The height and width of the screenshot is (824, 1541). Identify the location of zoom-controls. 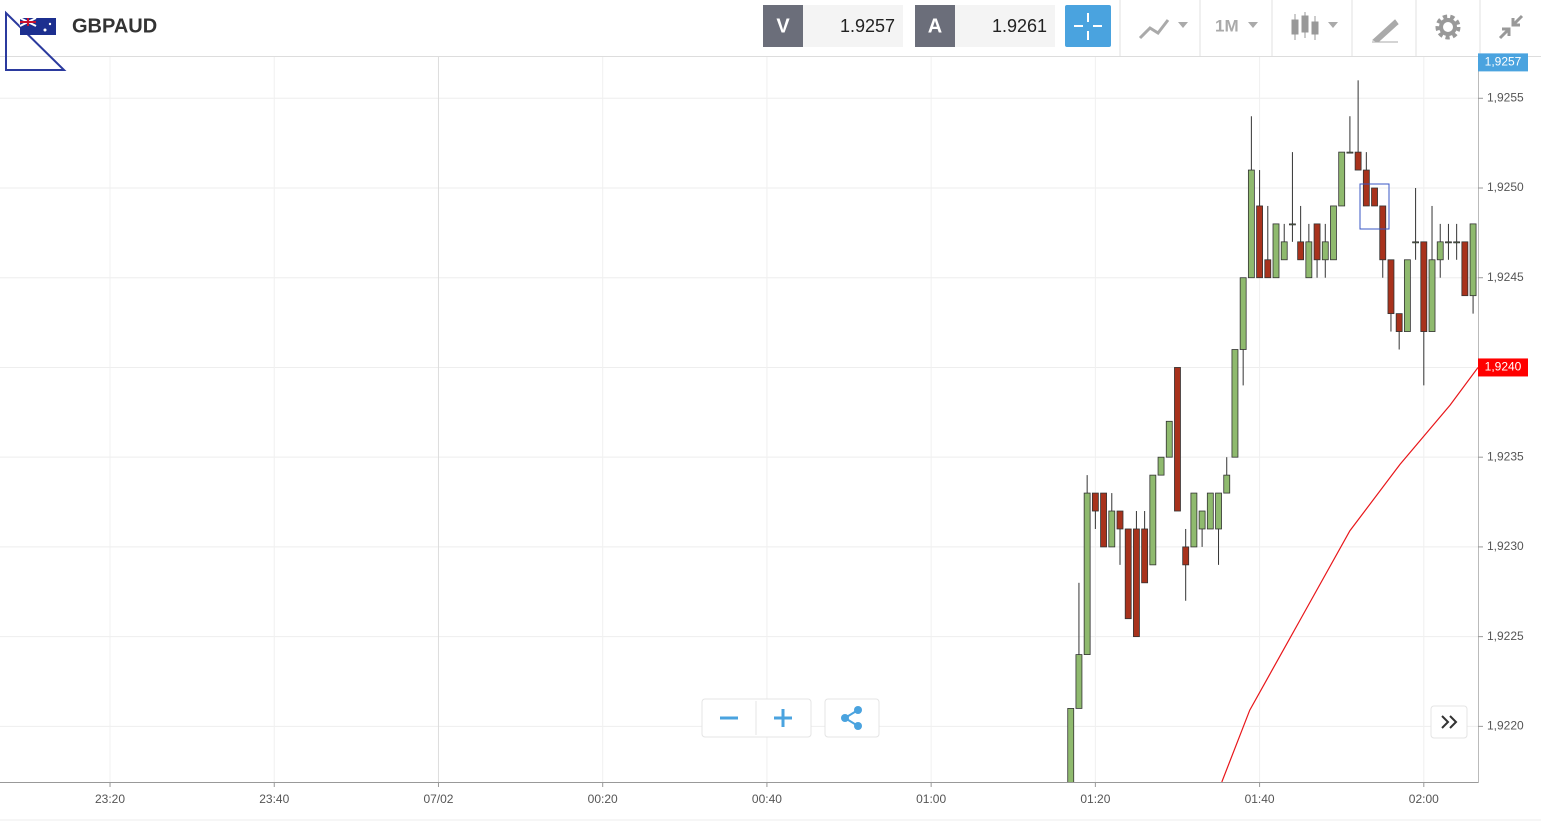
(1084, 718).